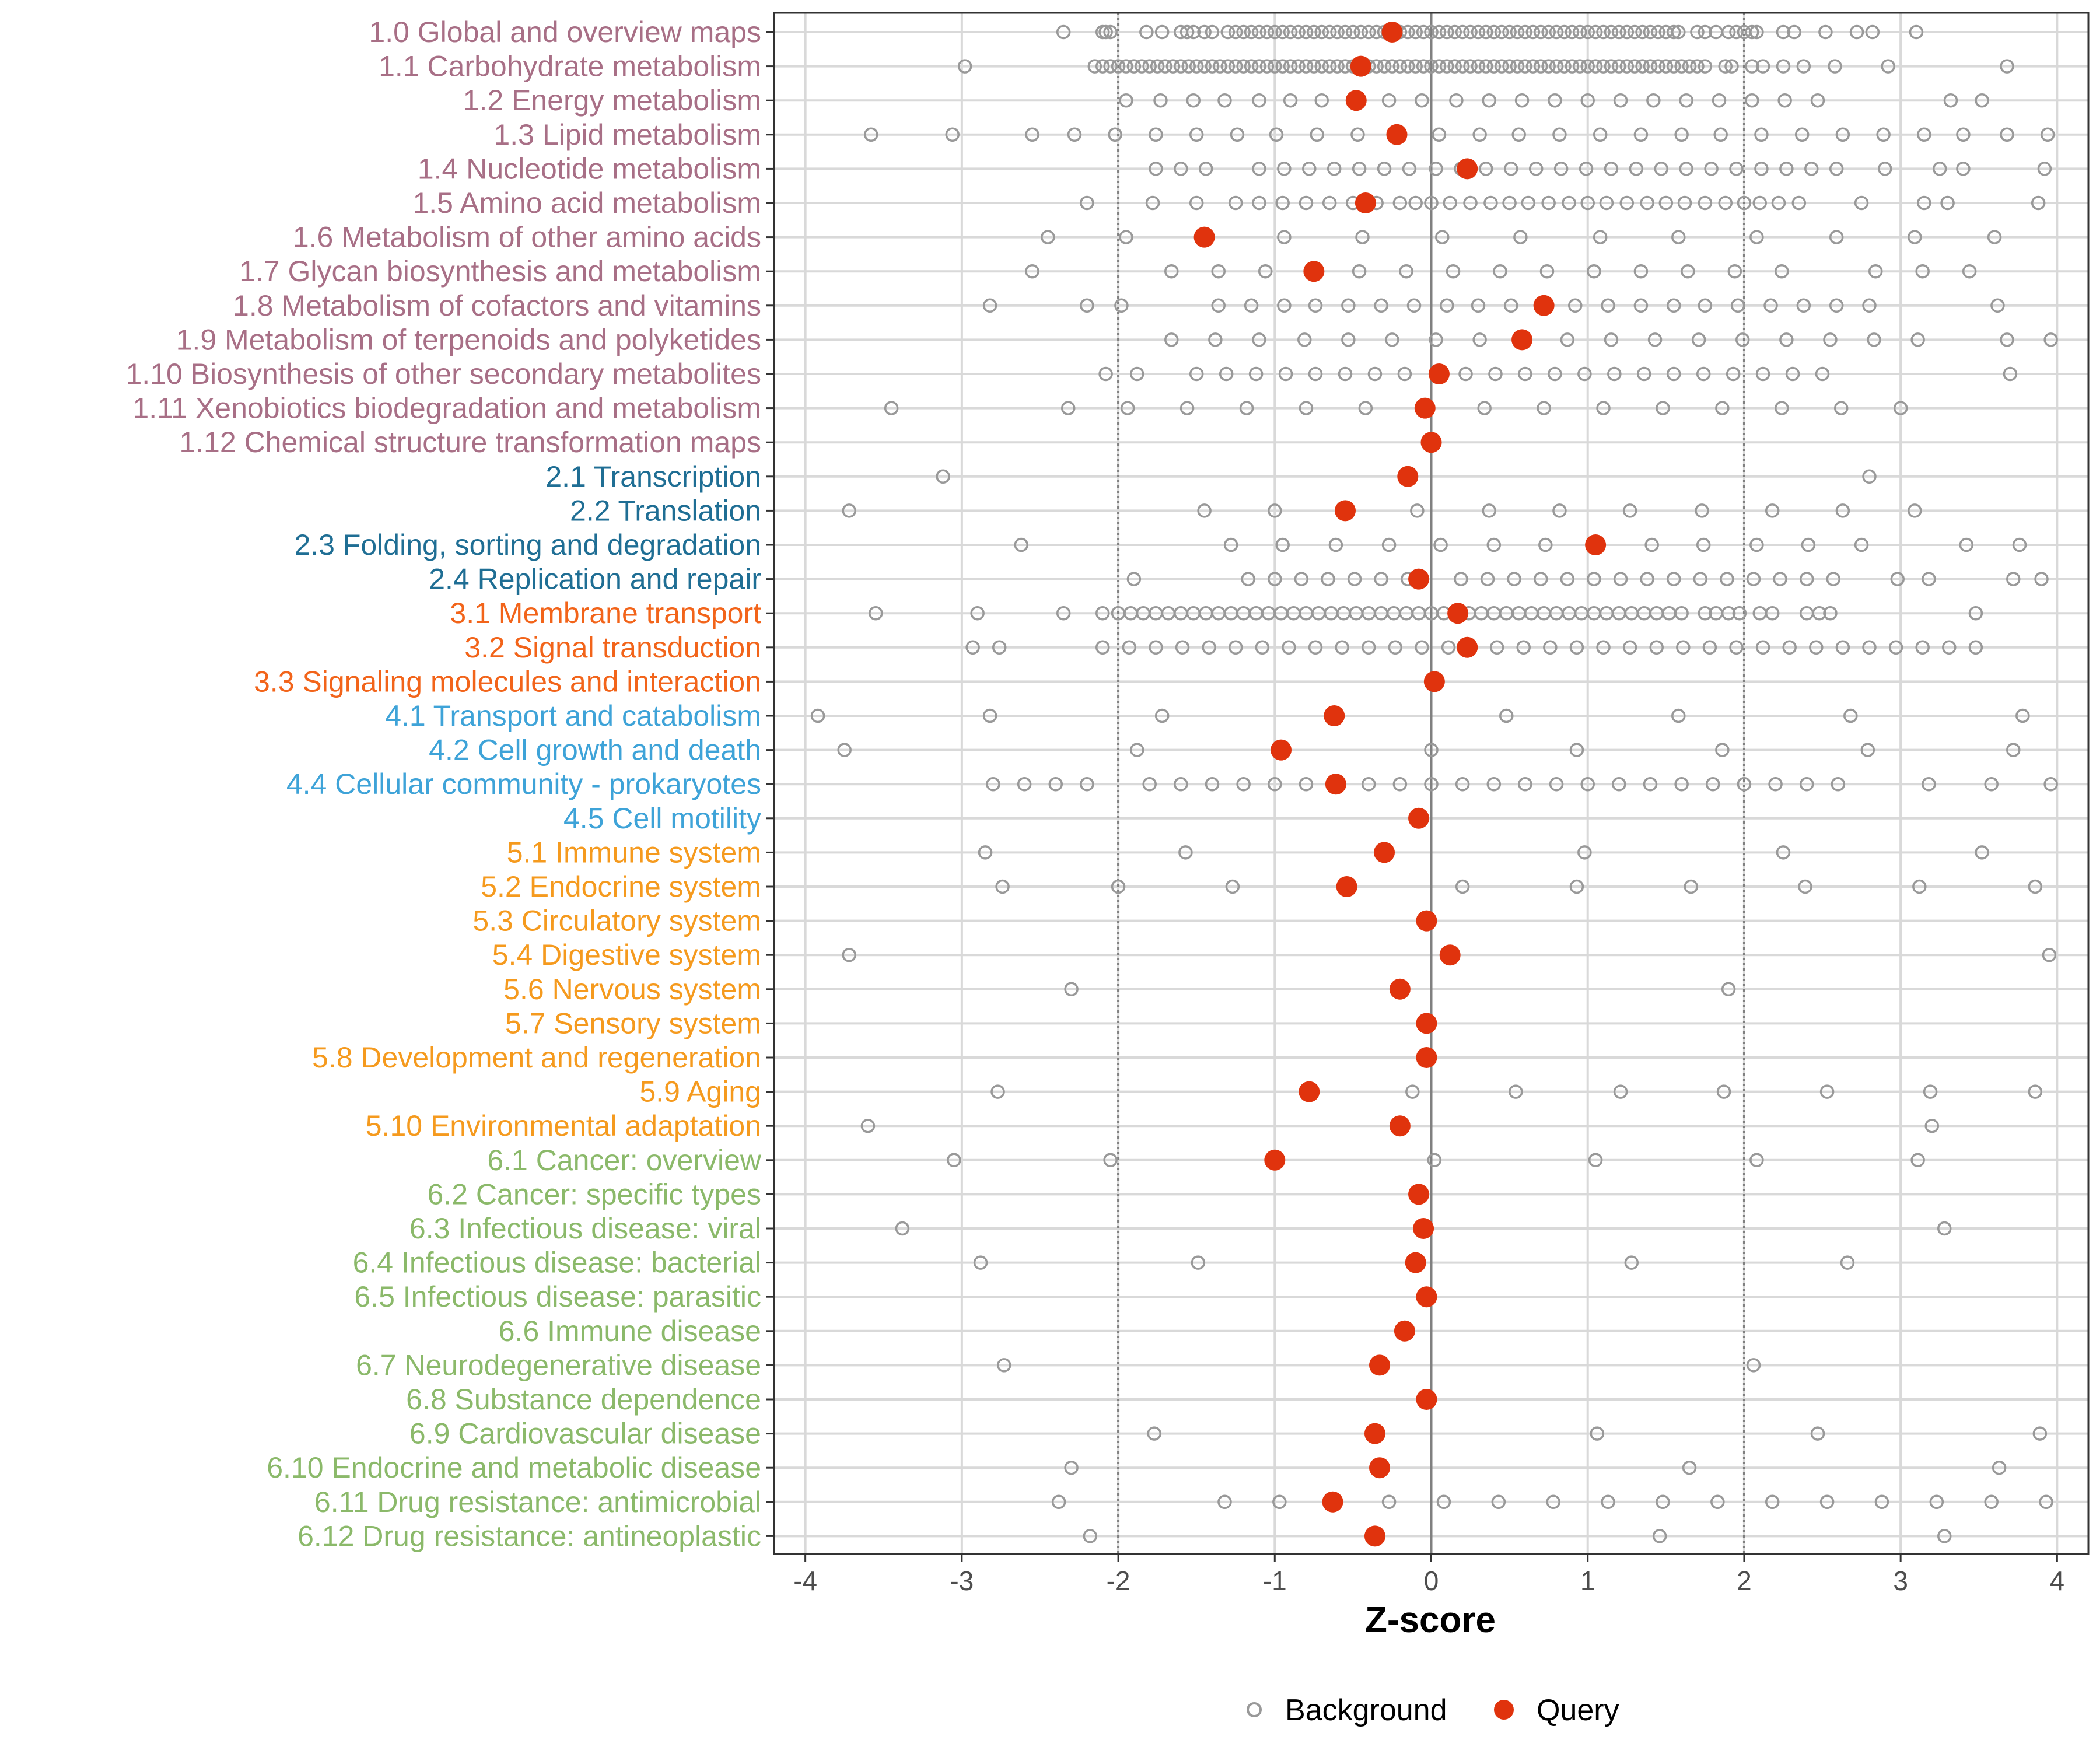 This screenshot has width=2100, height=1750. I want to click on category-label: 4.1 Transport and catabolism, so click(573, 715).